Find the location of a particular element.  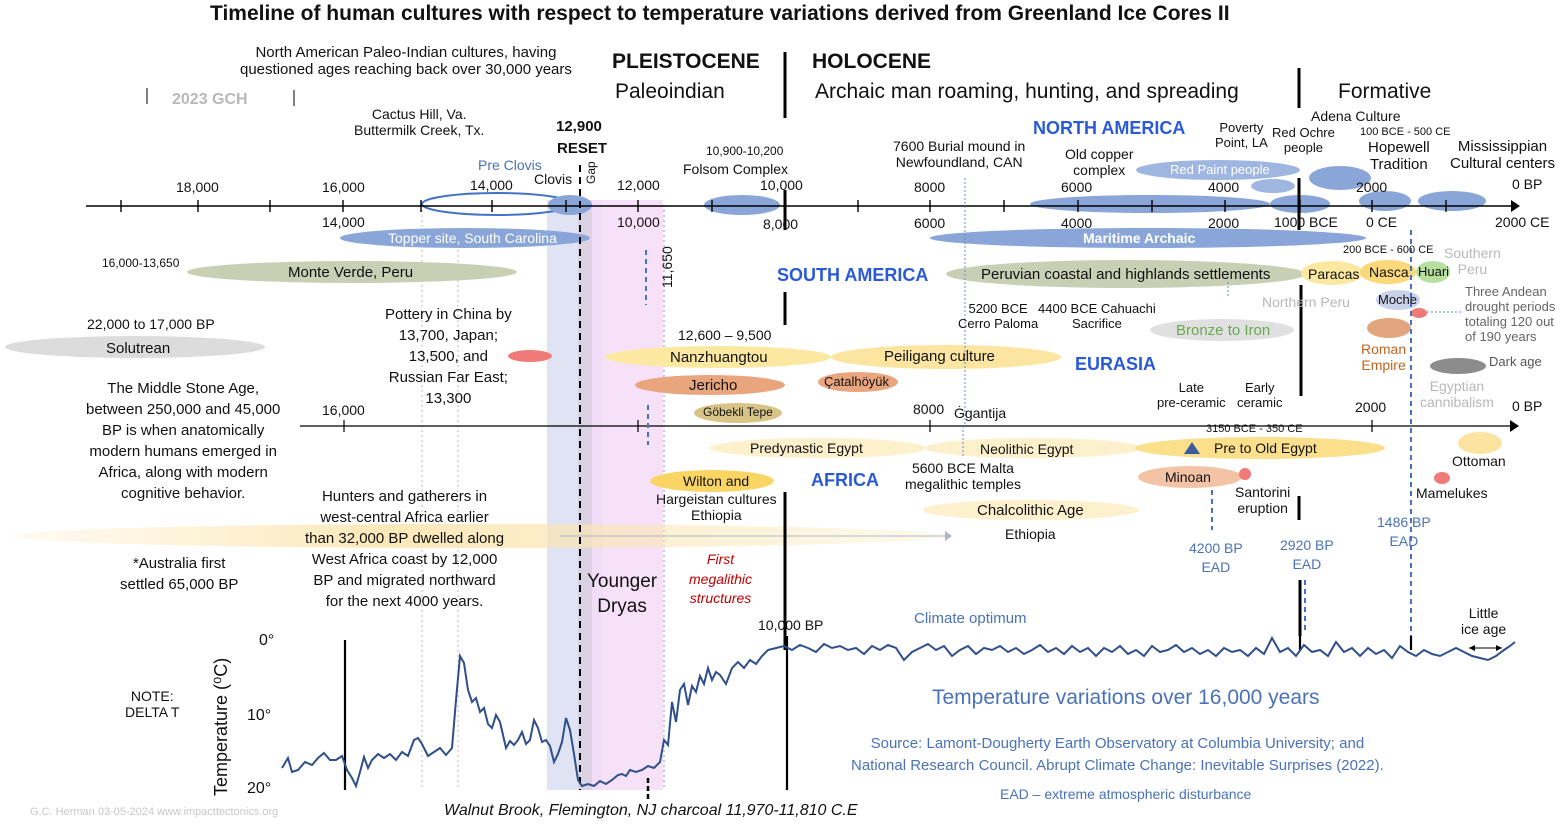

chalcolithic-ellipse is located at coordinates (1031, 510).